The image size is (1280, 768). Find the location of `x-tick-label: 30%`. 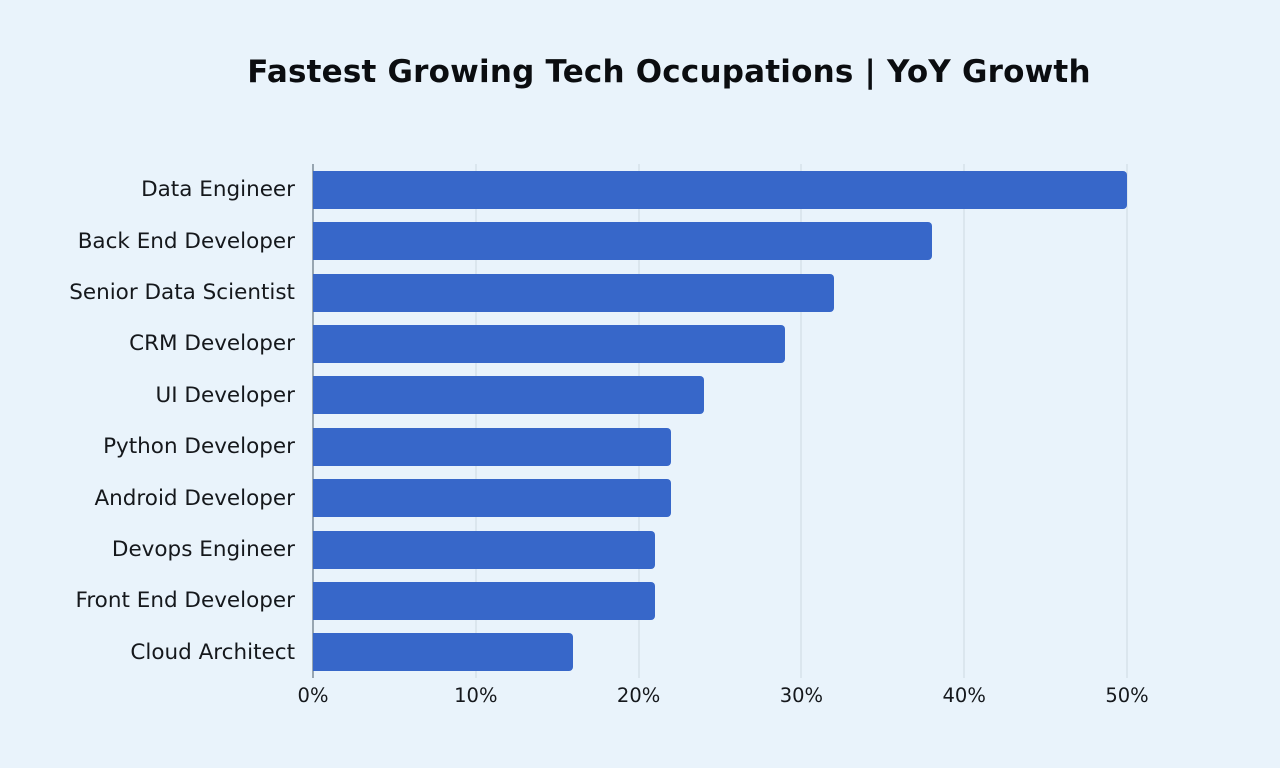

x-tick-label: 30% is located at coordinates (801, 695).